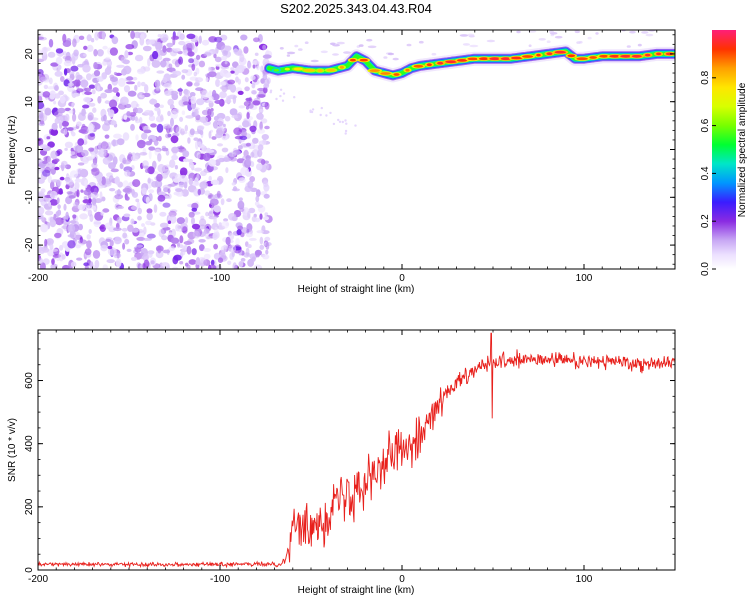  Describe the element at coordinates (29, 380) in the screenshot. I see `y-tick-label: 600` at that location.